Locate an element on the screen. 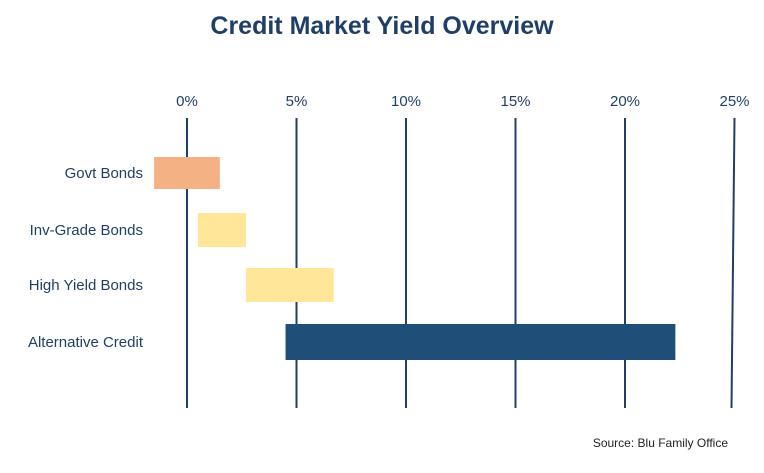 This screenshot has height=473, width=764. category-label: High Yield Bonds is located at coordinates (86, 285).